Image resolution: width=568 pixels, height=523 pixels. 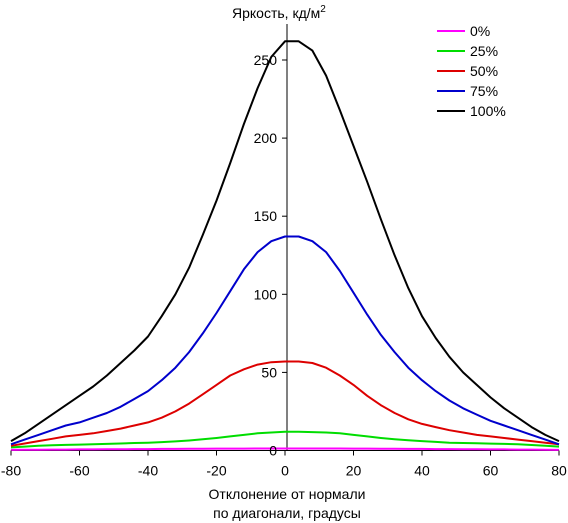 What do you see at coordinates (11, 471) in the screenshot?
I see `x-tick-label: -80` at bounding box center [11, 471].